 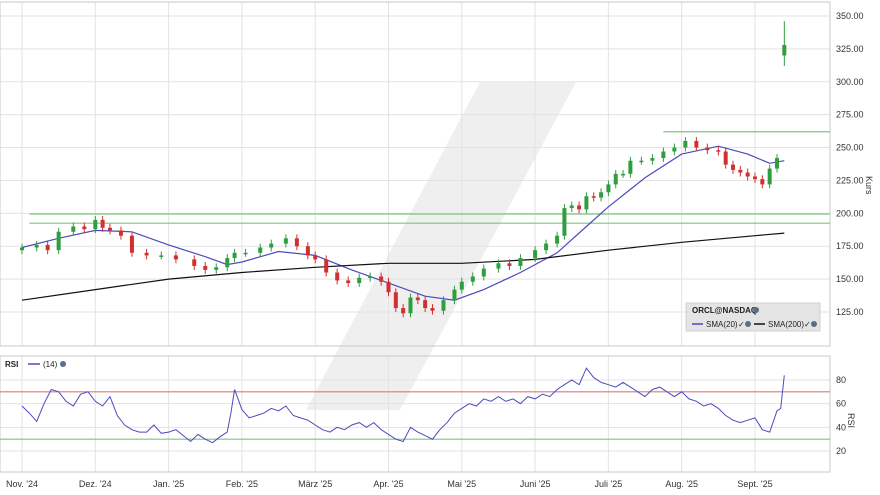 I want to click on rsi-legend: RSI (14), so click(x=35, y=364).